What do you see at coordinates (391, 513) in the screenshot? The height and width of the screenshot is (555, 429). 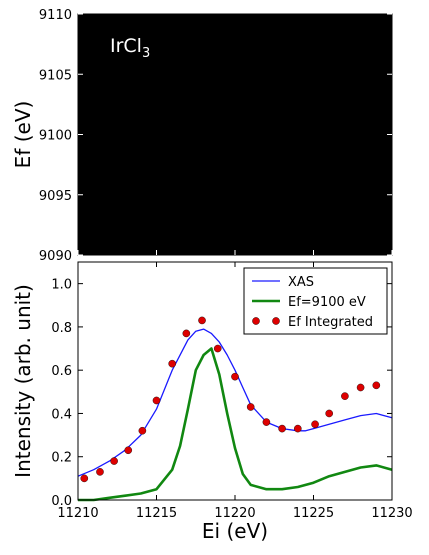 I see `line-x-tick-label: 11230` at bounding box center [391, 513].